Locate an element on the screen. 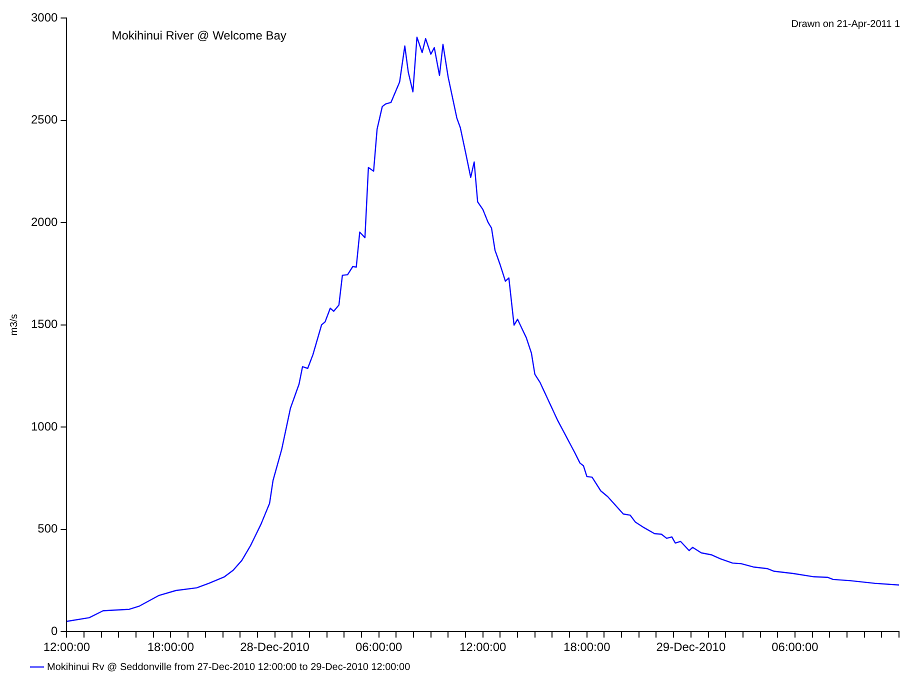 The height and width of the screenshot is (684, 902). y-tick-label: 1500 is located at coordinates (44, 324).